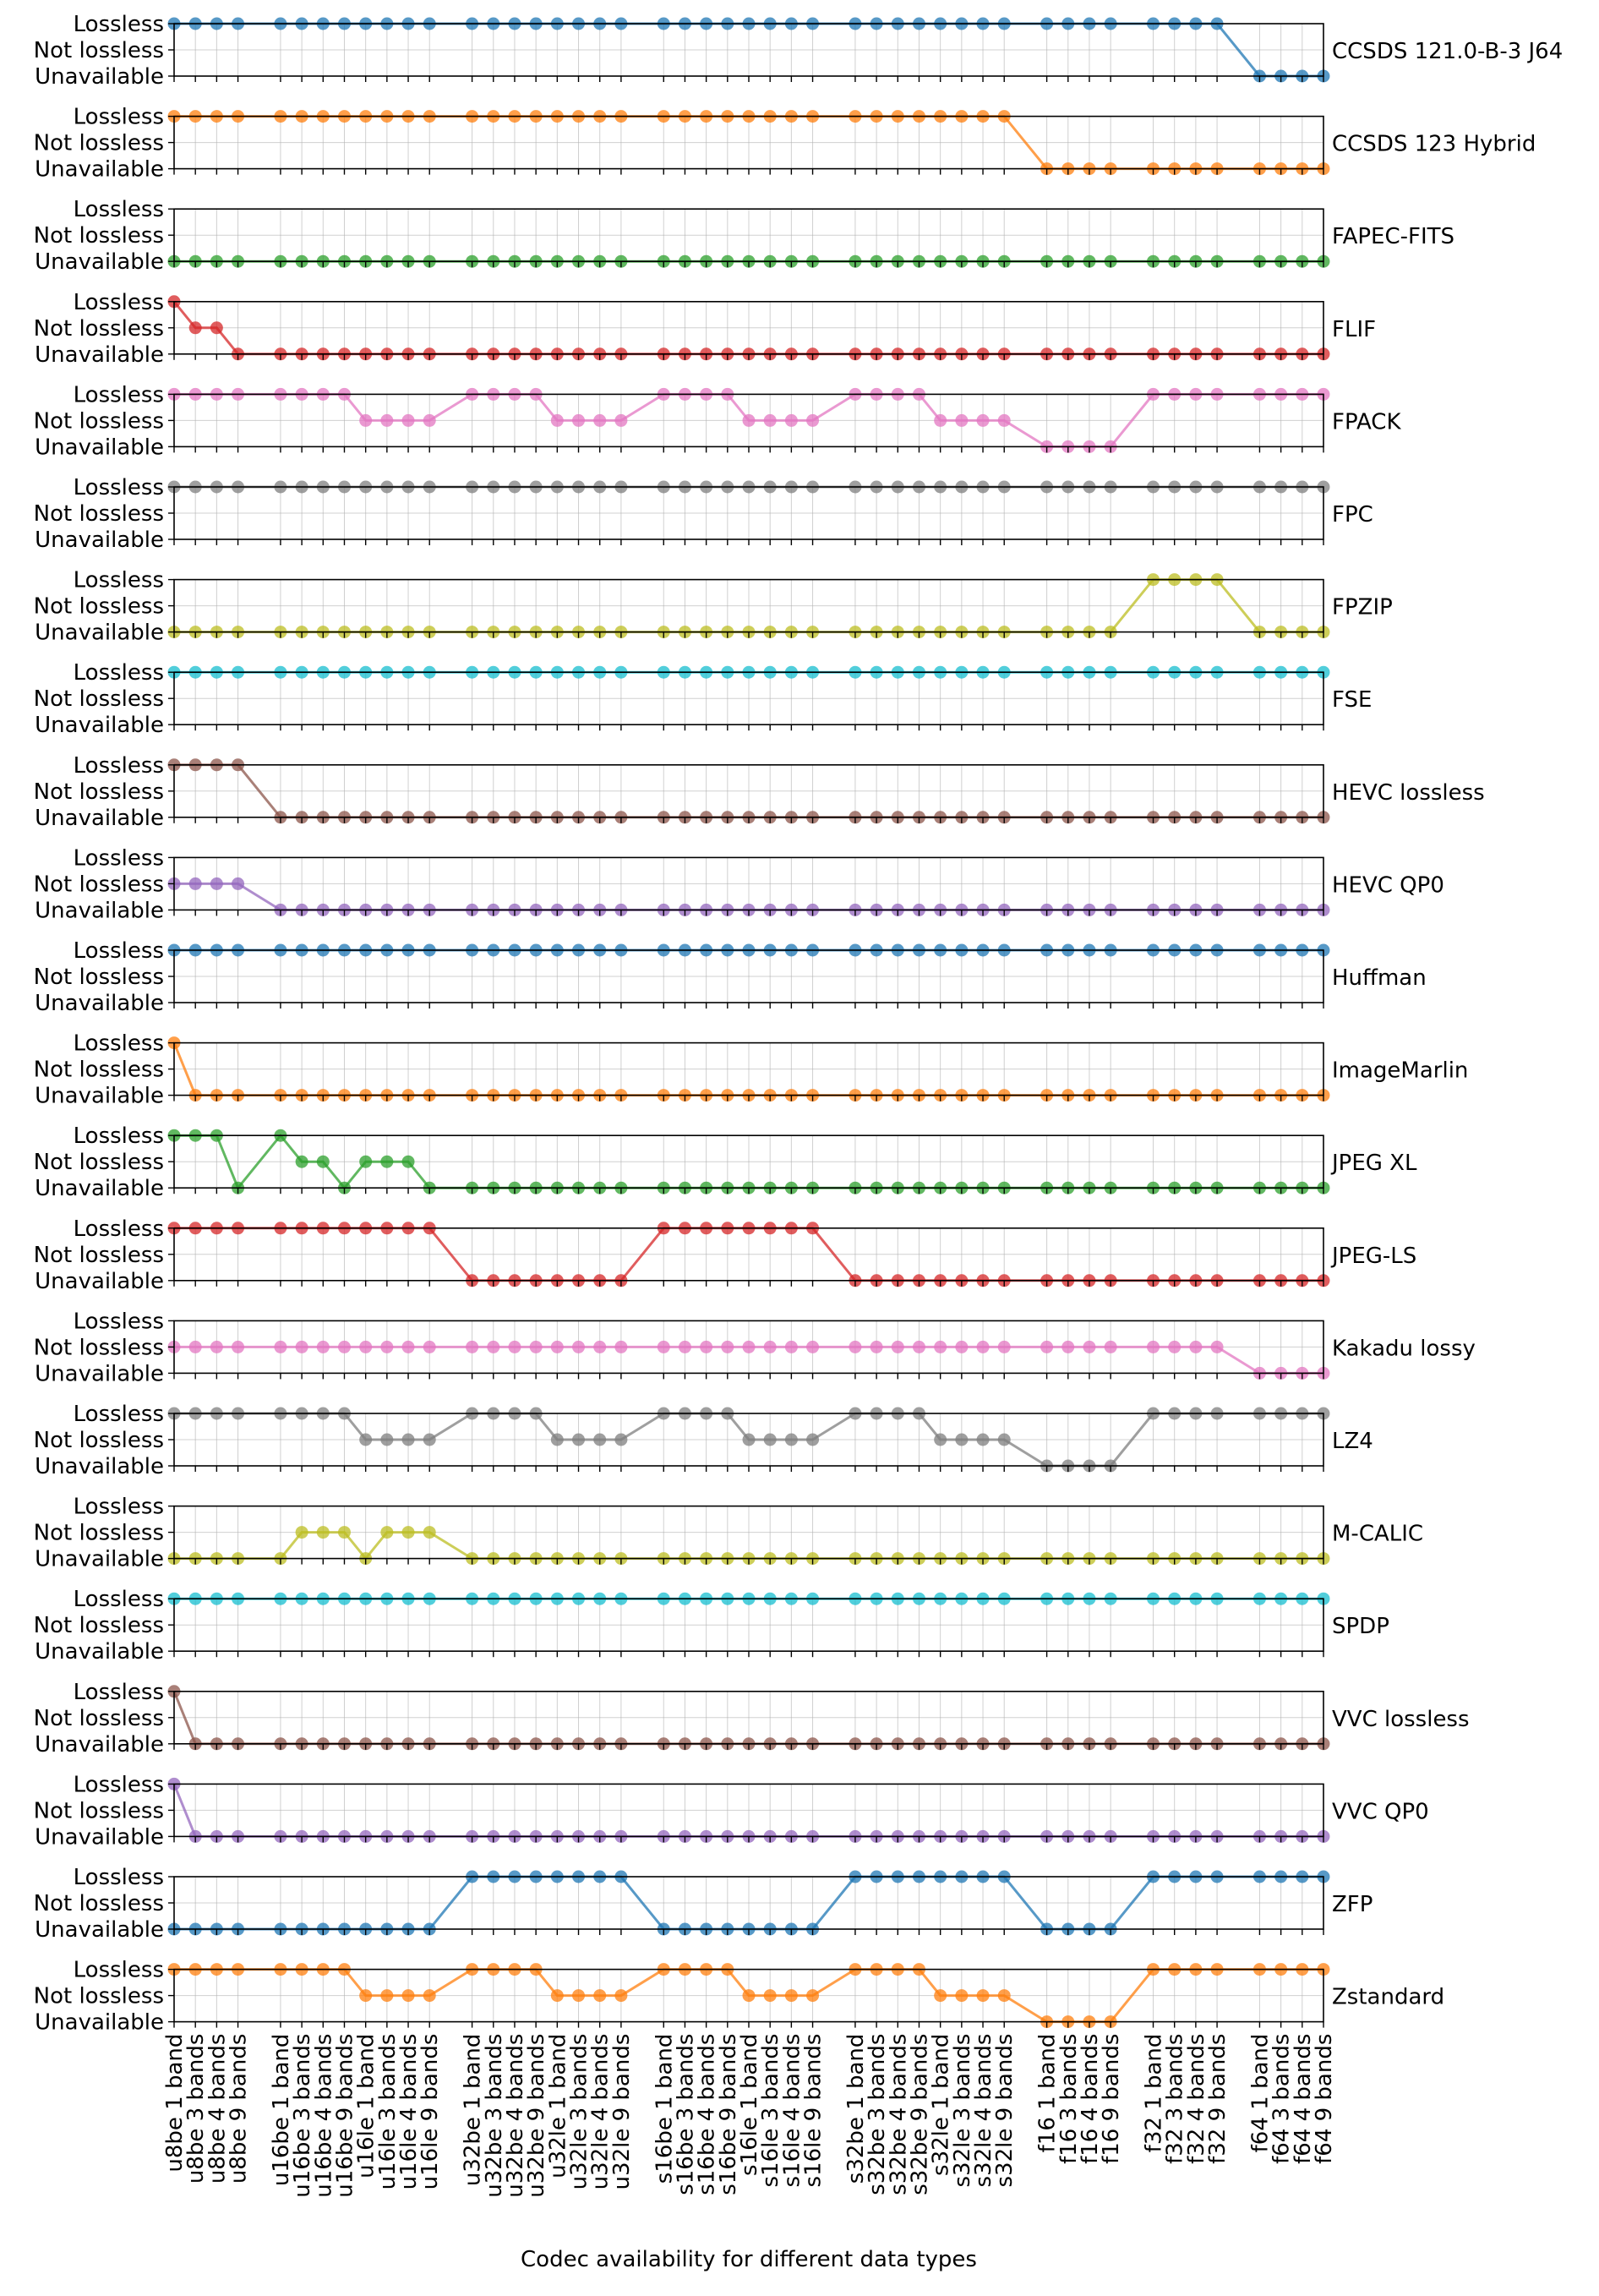  What do you see at coordinates (281, 2110) in the screenshot?
I see `x-tick-label: u16be 1 band` at bounding box center [281, 2110].